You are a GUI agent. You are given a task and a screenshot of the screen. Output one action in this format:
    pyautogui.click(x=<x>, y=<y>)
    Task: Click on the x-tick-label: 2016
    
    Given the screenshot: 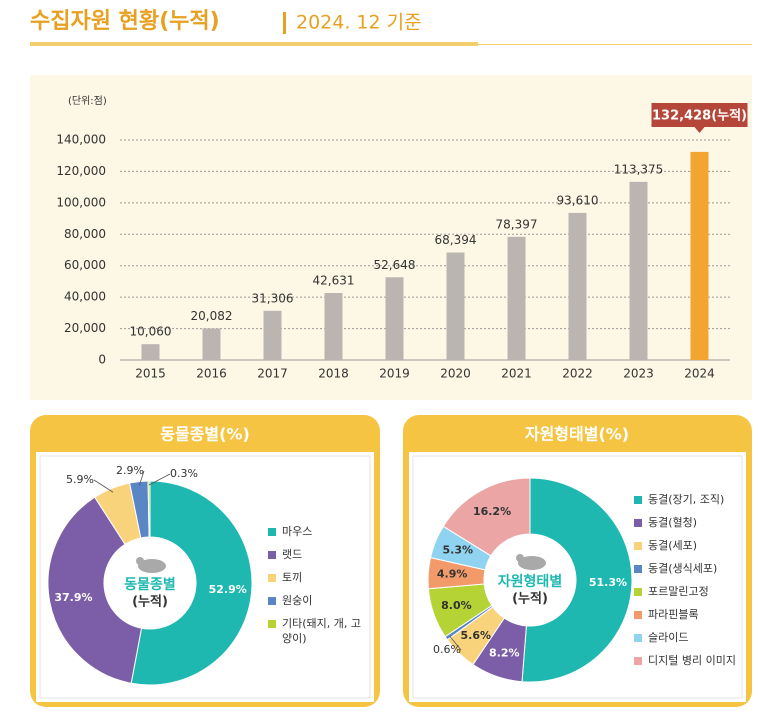 What is the action you would take?
    pyautogui.click(x=211, y=374)
    